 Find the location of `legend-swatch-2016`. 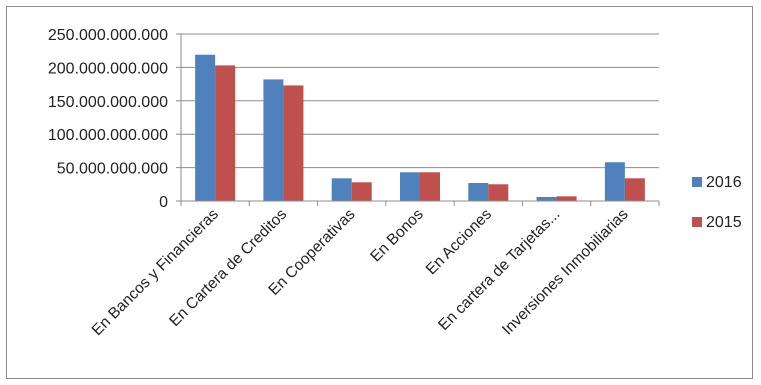

legend-swatch-2016 is located at coordinates (697, 182).